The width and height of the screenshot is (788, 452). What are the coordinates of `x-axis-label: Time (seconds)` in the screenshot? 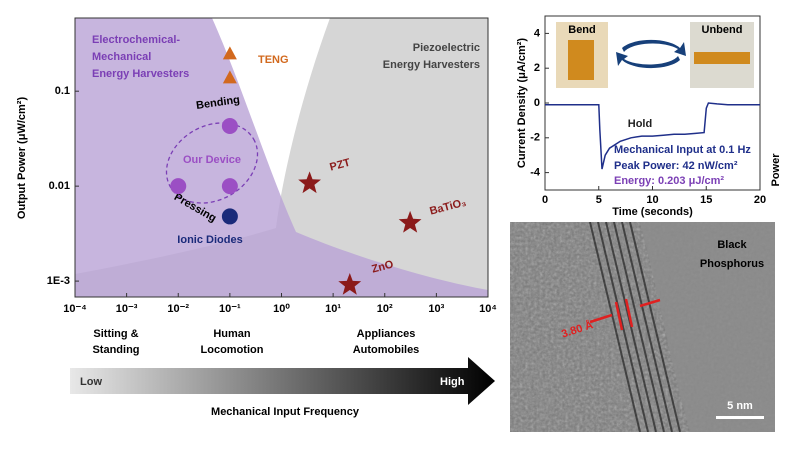 It's located at (652, 212).